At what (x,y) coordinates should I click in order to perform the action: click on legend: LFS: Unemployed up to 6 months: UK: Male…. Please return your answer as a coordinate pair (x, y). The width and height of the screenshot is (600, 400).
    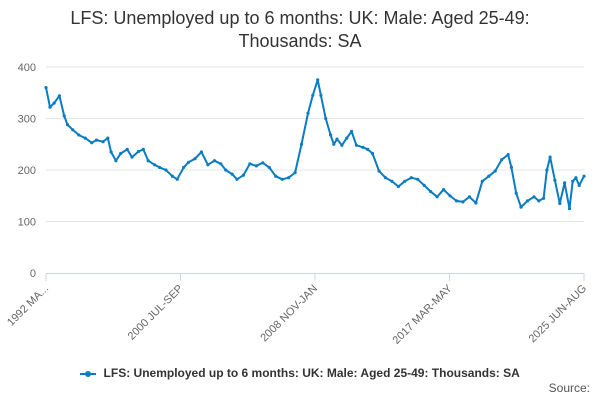
    Looking at the image, I should click on (300, 373).